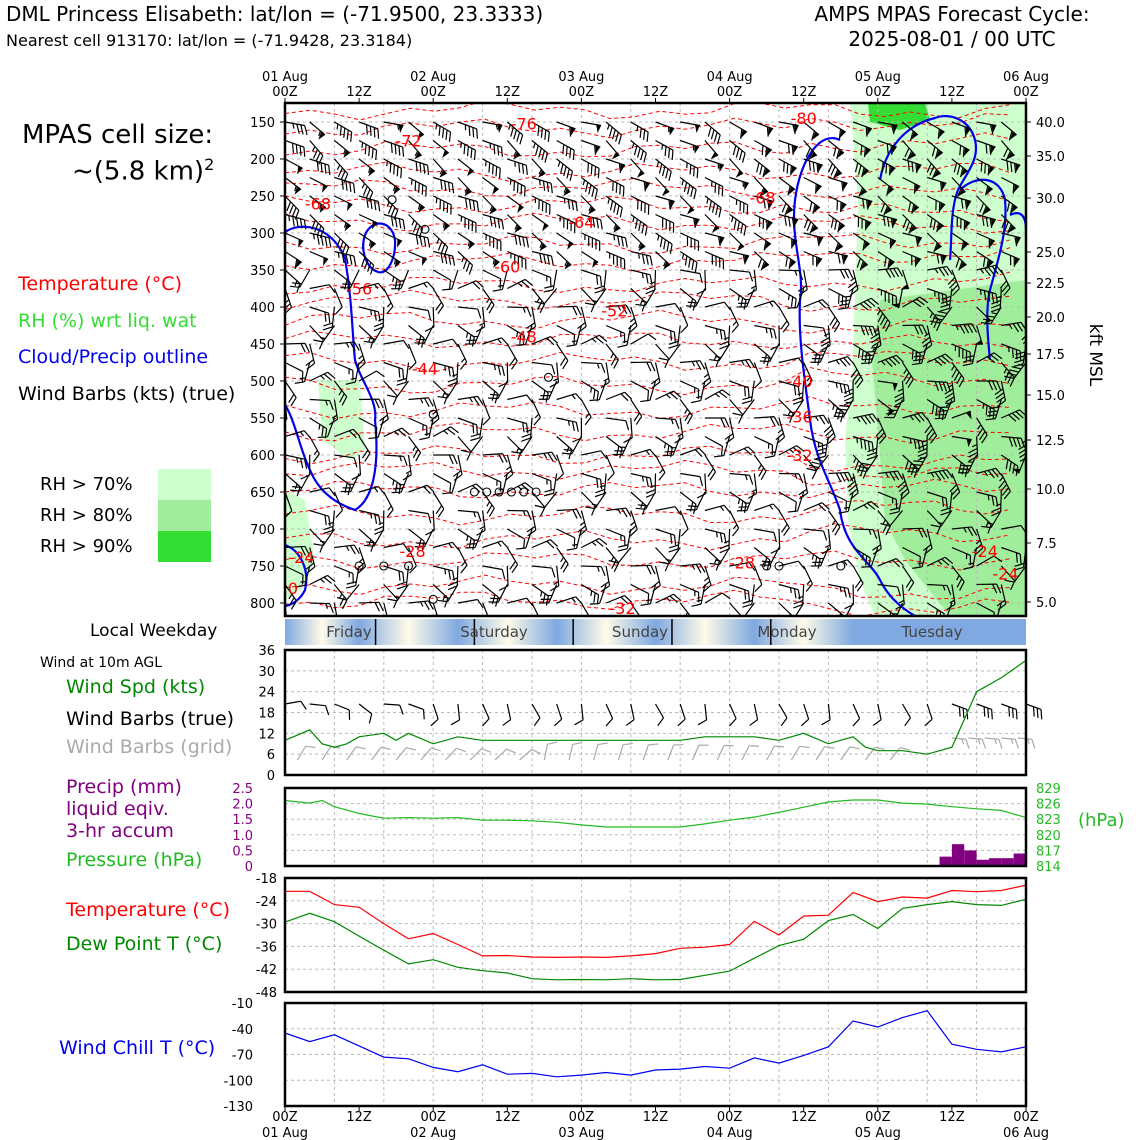 Image resolution: width=1140 pixels, height=1140 pixels. Describe the element at coordinates (1050, 253) in the screenshot. I see `kft-tick-label: 25.0` at that location.